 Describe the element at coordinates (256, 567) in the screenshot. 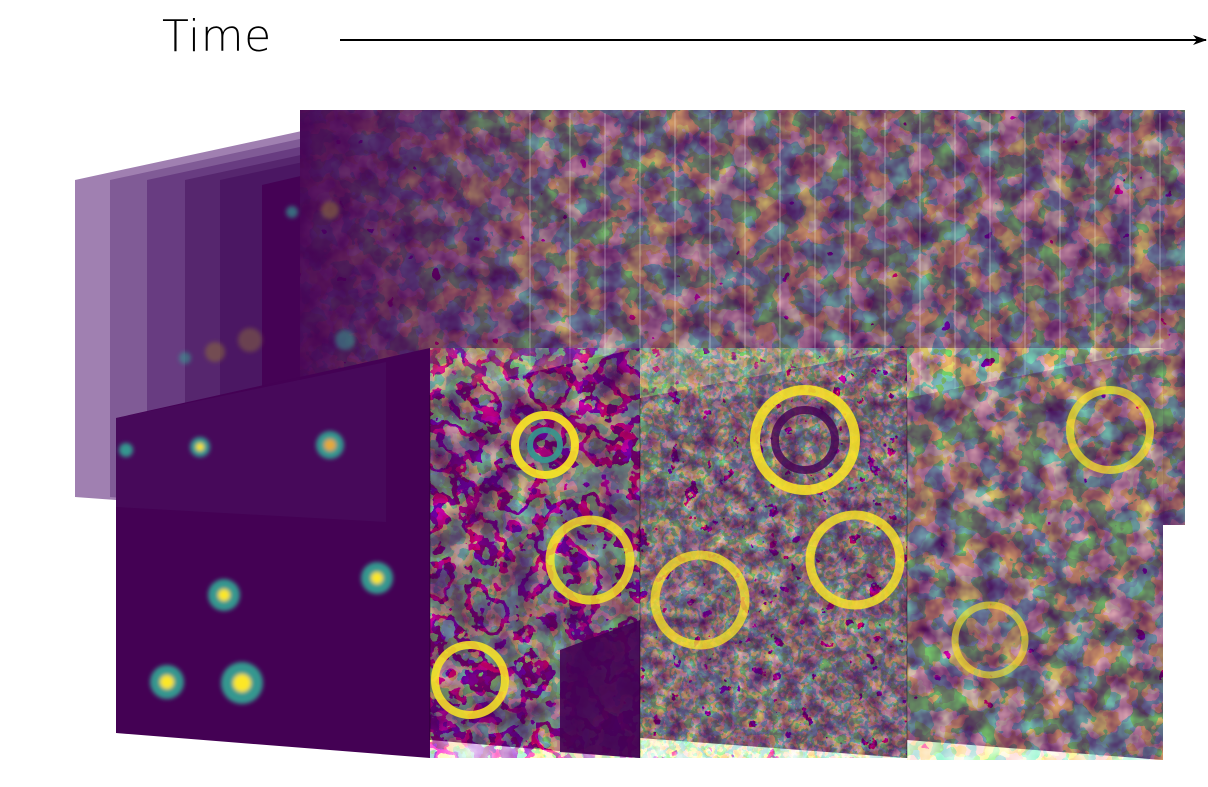

I see `seed-blob` at that location.